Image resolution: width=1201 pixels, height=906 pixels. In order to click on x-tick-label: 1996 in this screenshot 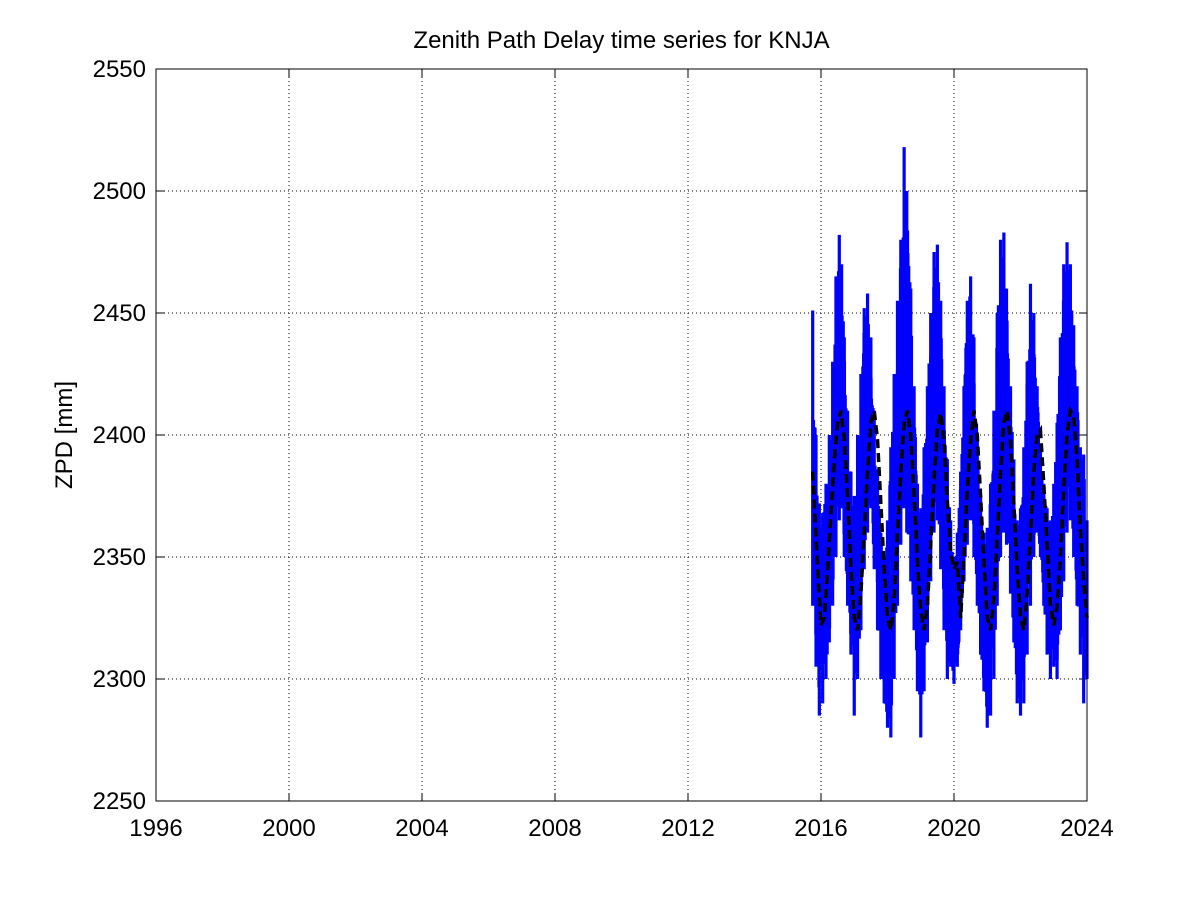, I will do `click(155, 828)`.